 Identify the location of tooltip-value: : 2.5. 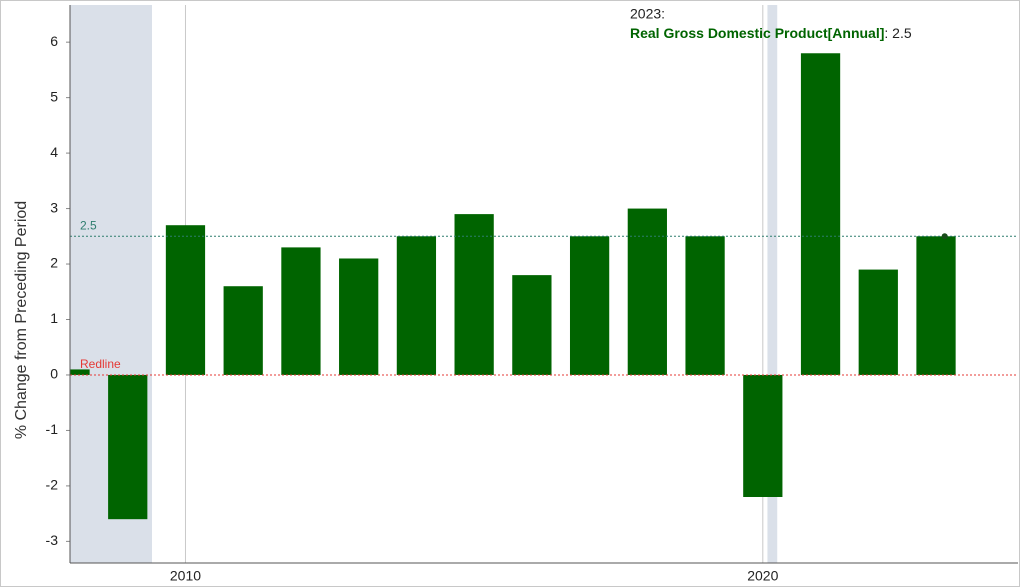
(897, 33).